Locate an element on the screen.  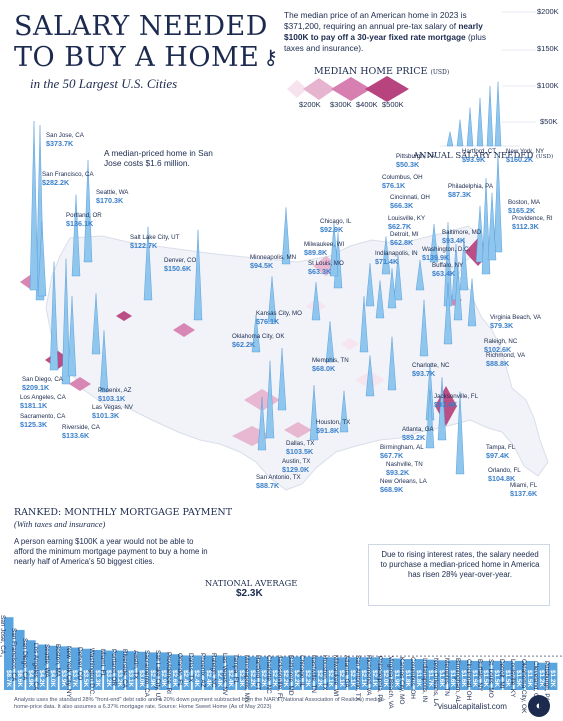
salary-spike-indianapolis-in is located at coordinates (370, 285).